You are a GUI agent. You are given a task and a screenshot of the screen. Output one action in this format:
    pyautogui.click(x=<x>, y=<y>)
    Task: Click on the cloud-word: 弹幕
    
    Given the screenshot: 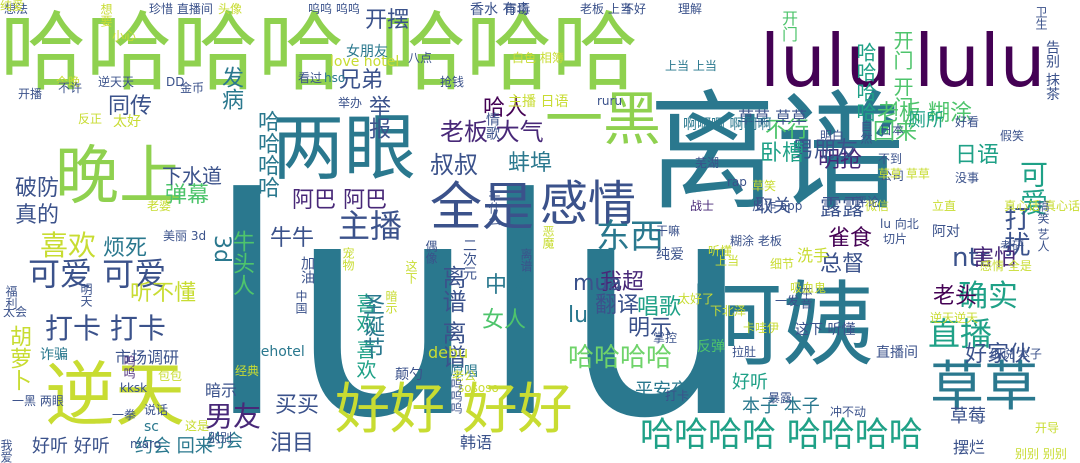 What is the action you would take?
    pyautogui.click(x=187, y=195)
    